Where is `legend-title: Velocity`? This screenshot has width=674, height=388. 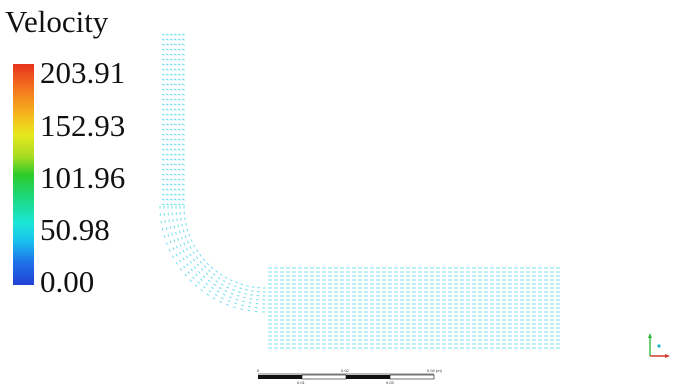 legend-title: Velocity is located at coordinates (57, 21).